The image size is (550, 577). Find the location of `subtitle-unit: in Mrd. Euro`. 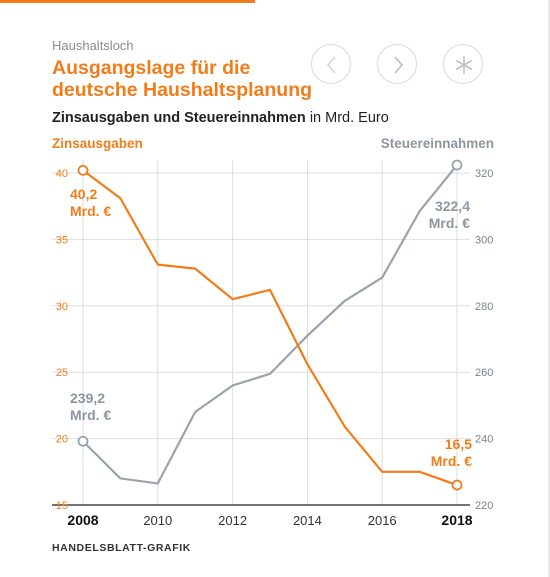

subtitle-unit: in Mrd. Euro is located at coordinates (347, 118).